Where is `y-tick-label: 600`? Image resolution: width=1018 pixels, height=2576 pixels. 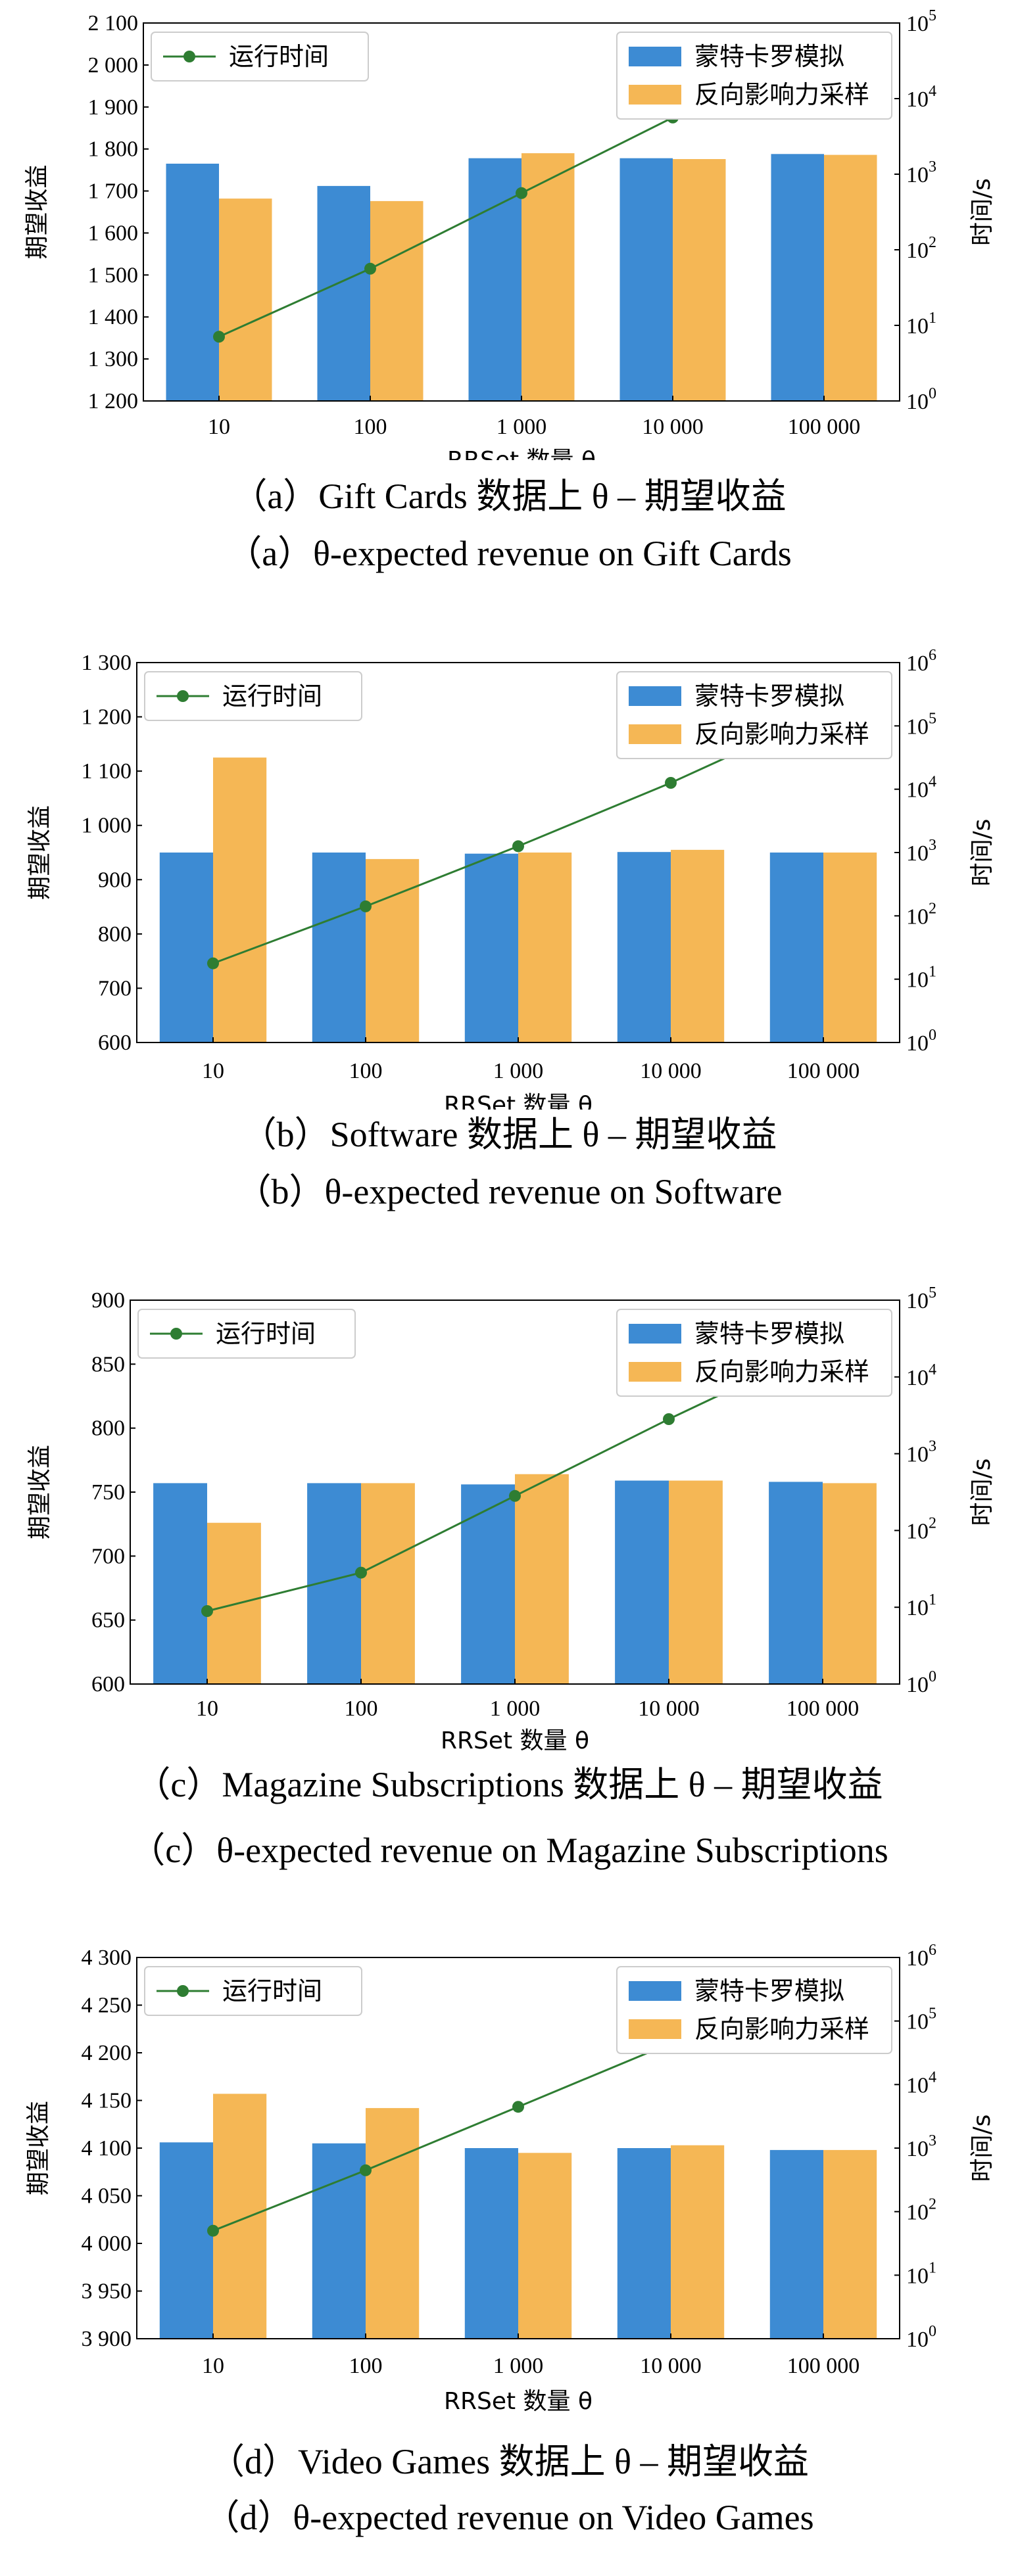
y-tick-label: 600 is located at coordinates (108, 1684).